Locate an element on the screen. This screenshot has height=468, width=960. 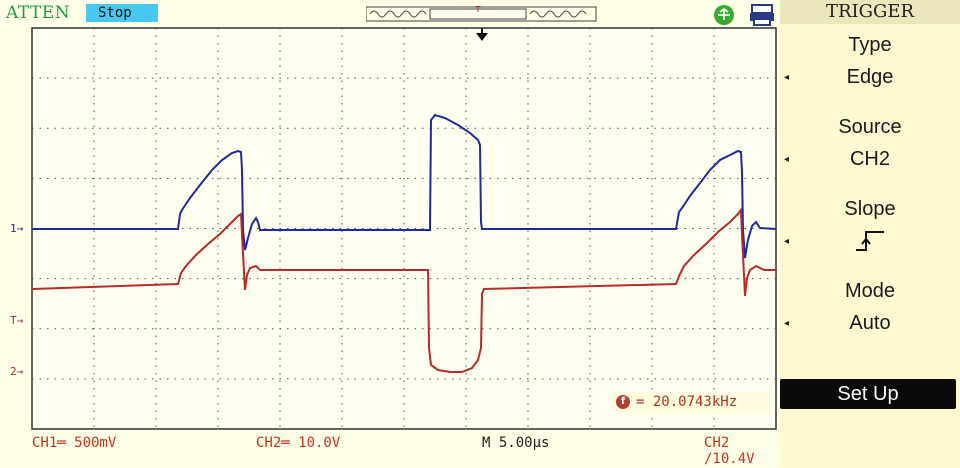
ch1-level-marker: 1→ is located at coordinates (17, 228).